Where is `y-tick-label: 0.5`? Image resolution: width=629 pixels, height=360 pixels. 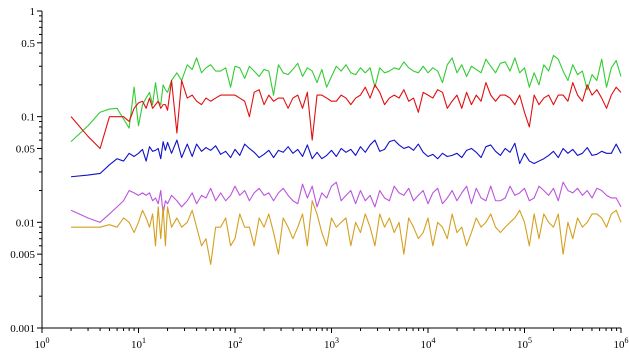 y-tick-label: 0.5 is located at coordinates (28, 44).